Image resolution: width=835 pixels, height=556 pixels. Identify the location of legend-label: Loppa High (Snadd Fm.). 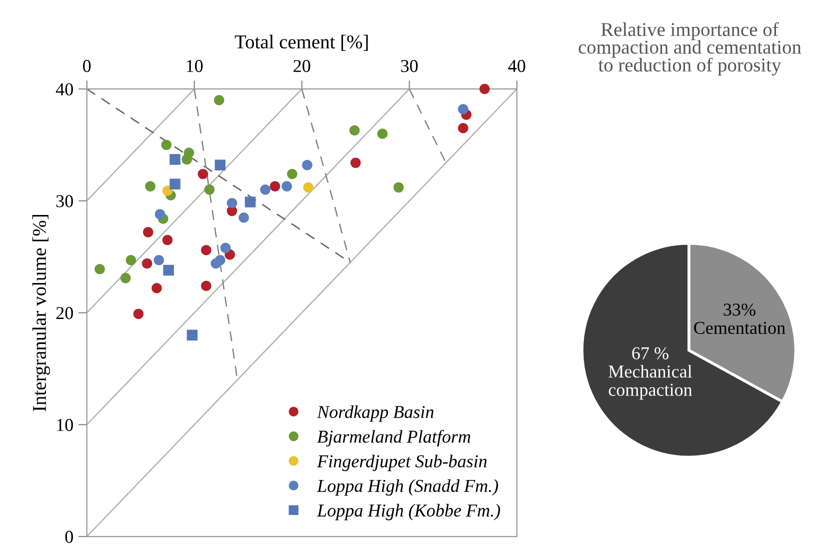
(407, 487).